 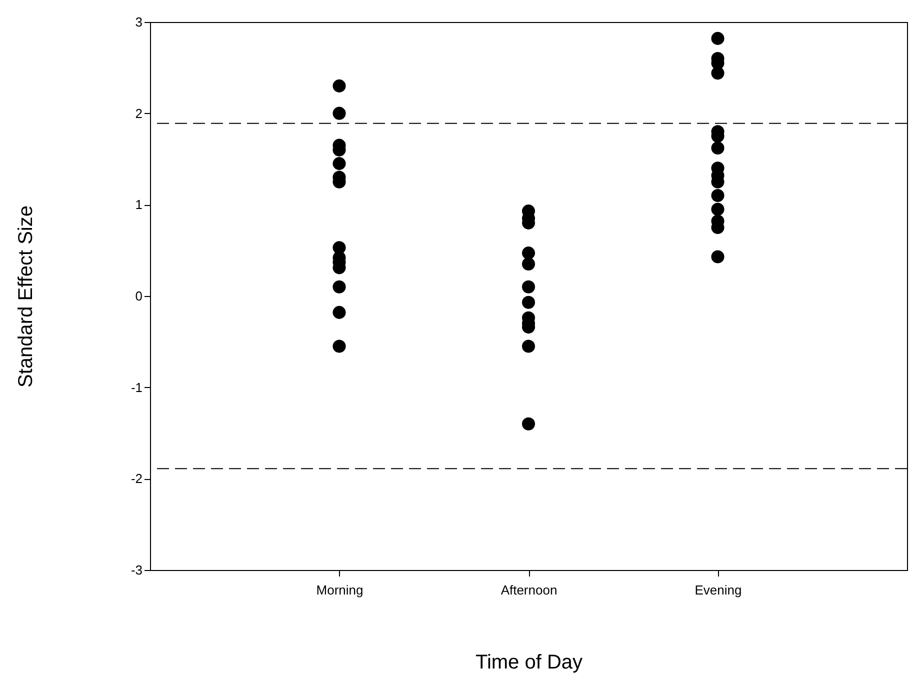 What do you see at coordinates (340, 590) in the screenshot?
I see `x-tick-label: Morning` at bounding box center [340, 590].